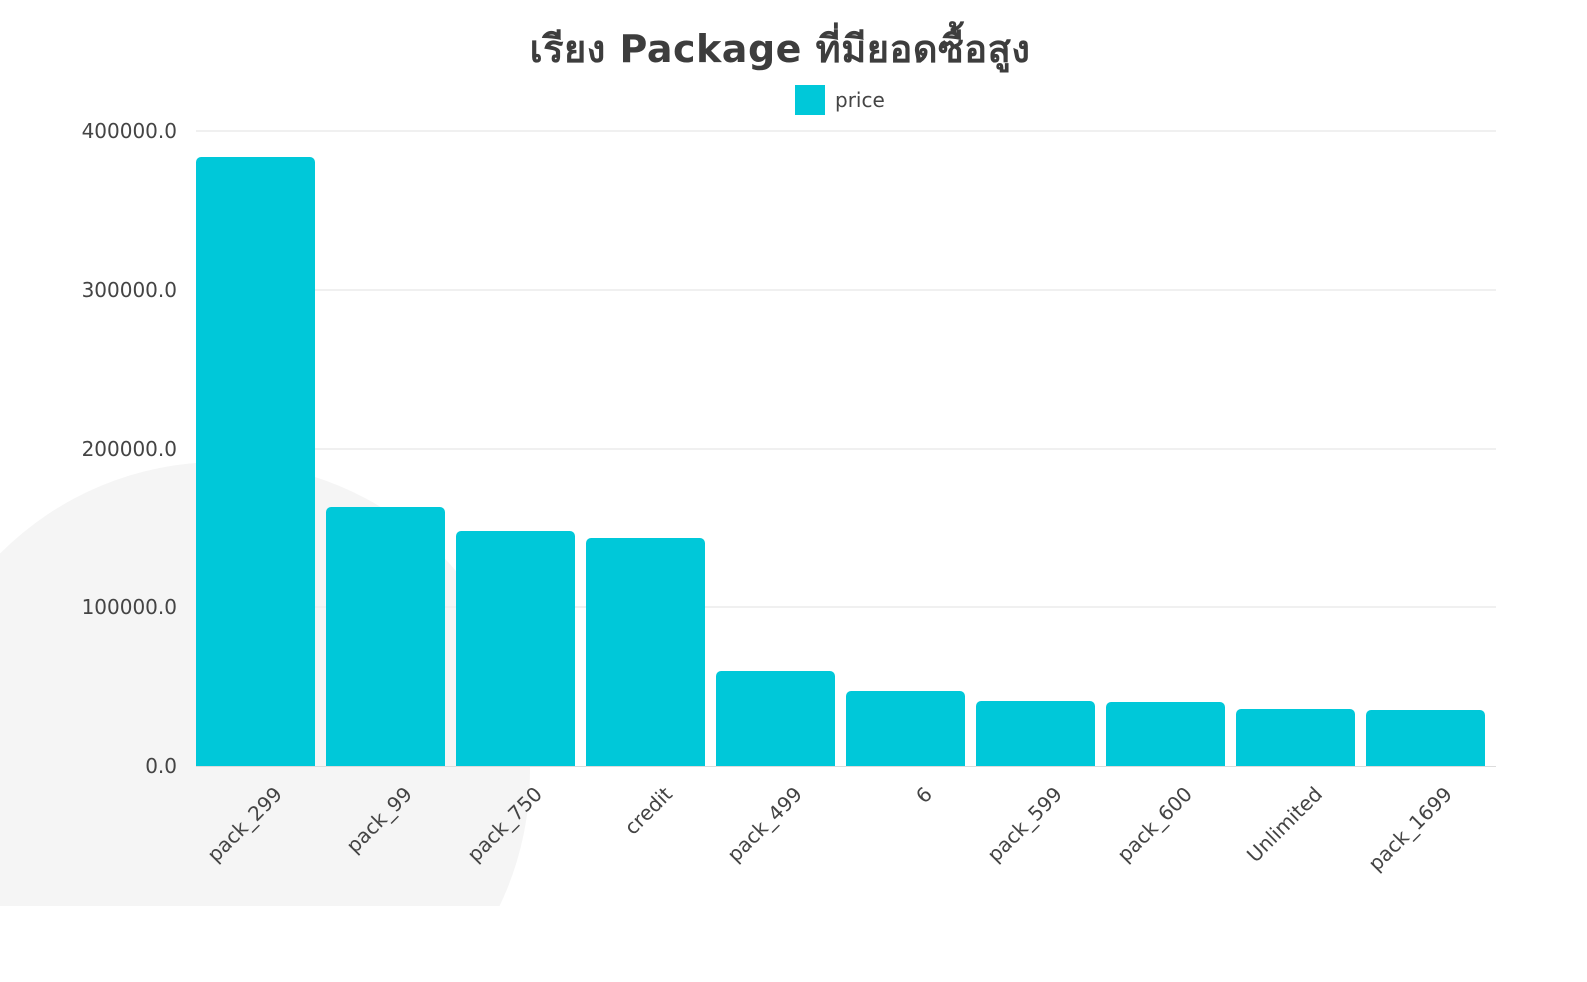 This screenshot has width=1587, height=982. I want to click on x-tick-label: pack_499, so click(764, 824).